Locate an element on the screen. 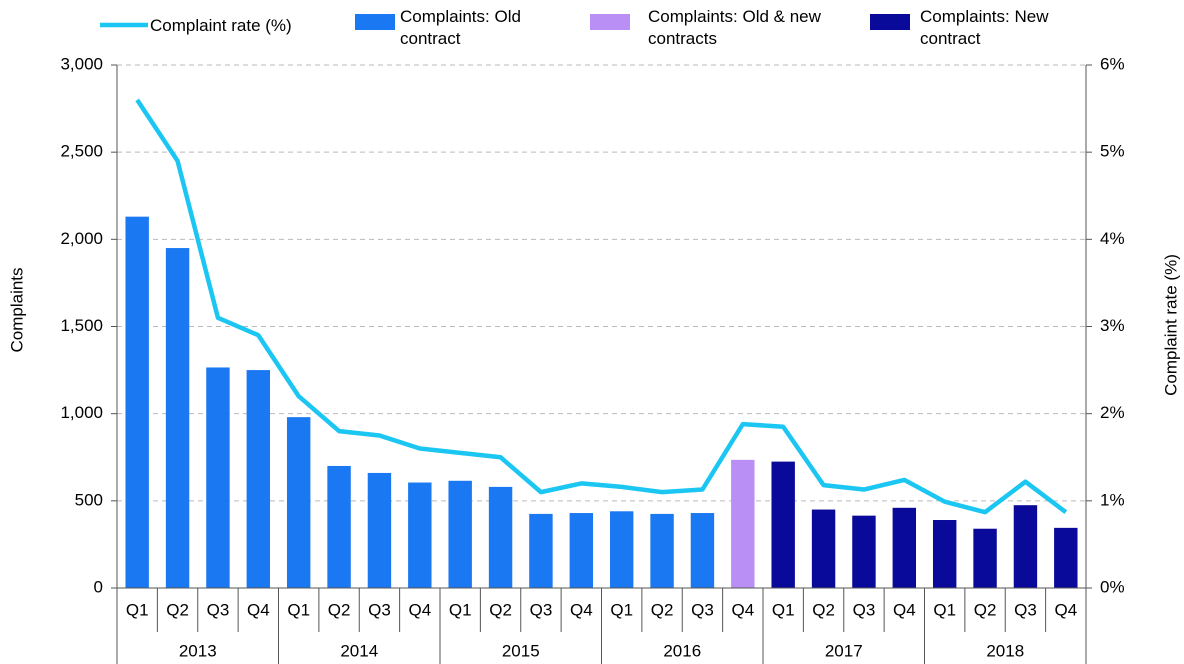 This screenshot has width=1184, height=664. y-tick-label: 1,500 is located at coordinates (81, 325).